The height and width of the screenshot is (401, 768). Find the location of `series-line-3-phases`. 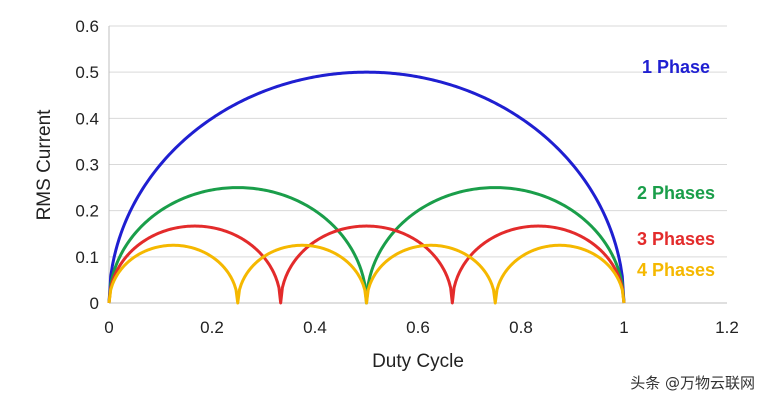

series-line-3-phases is located at coordinates (366, 264).